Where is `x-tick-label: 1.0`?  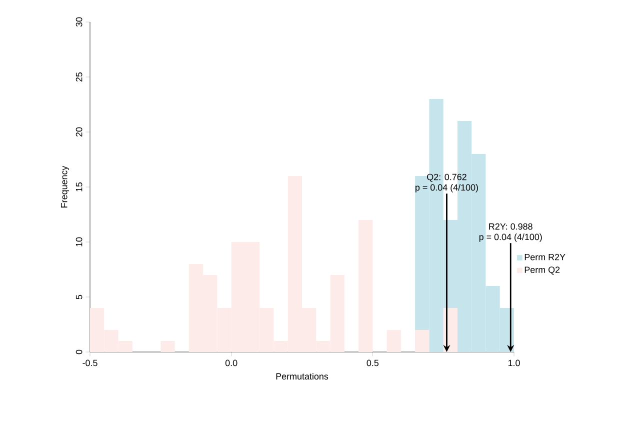
x-tick-label: 1.0 is located at coordinates (514, 363).